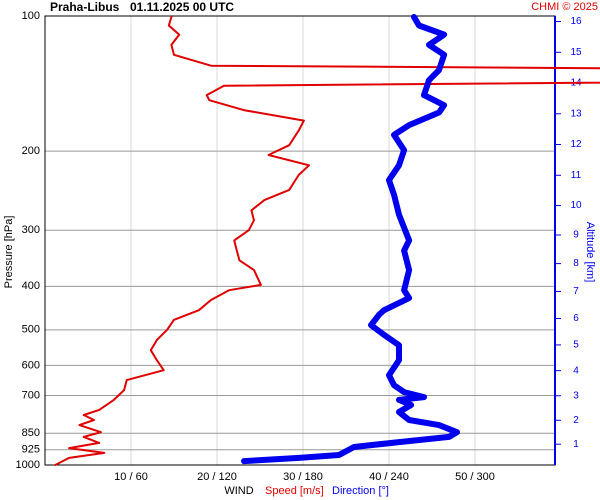 This screenshot has width=600, height=500. Describe the element at coordinates (576, 175) in the screenshot. I see `y2-tick-label: 11` at that location.